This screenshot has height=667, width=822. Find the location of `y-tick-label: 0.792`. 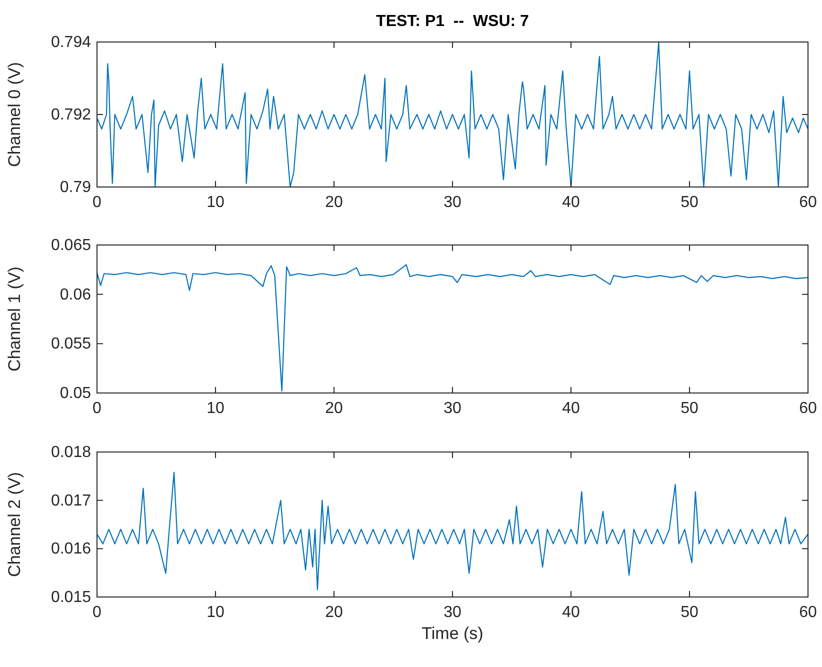

y-tick-label: 0.792 is located at coordinates (71, 115).